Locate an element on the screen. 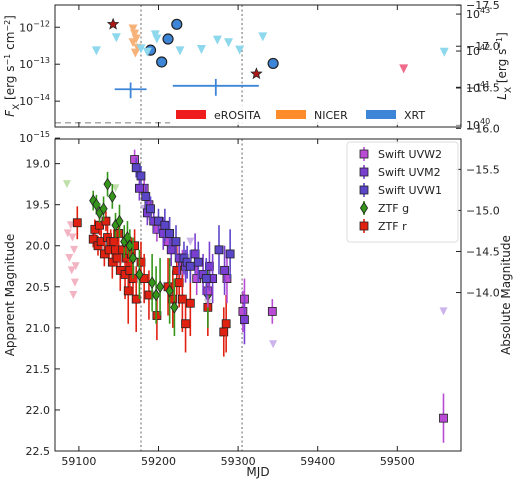  erosita-star-point is located at coordinates (256, 73).